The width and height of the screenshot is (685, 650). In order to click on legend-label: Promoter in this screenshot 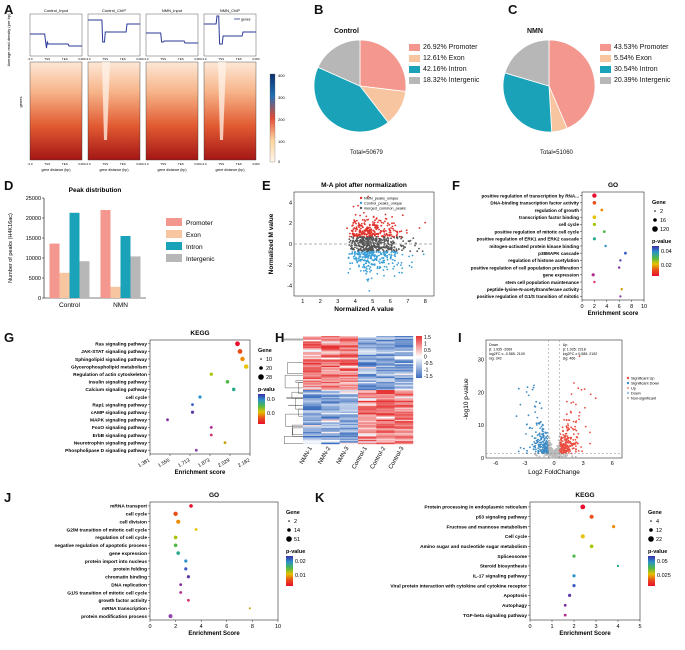, I will do `click(200, 223)`.